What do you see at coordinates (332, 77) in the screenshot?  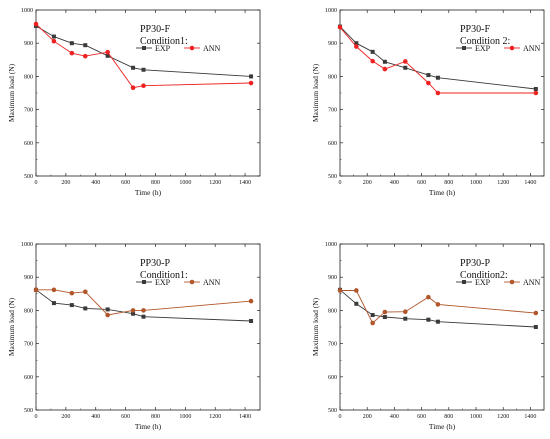 I see `y-tick-label: 800` at bounding box center [332, 77].